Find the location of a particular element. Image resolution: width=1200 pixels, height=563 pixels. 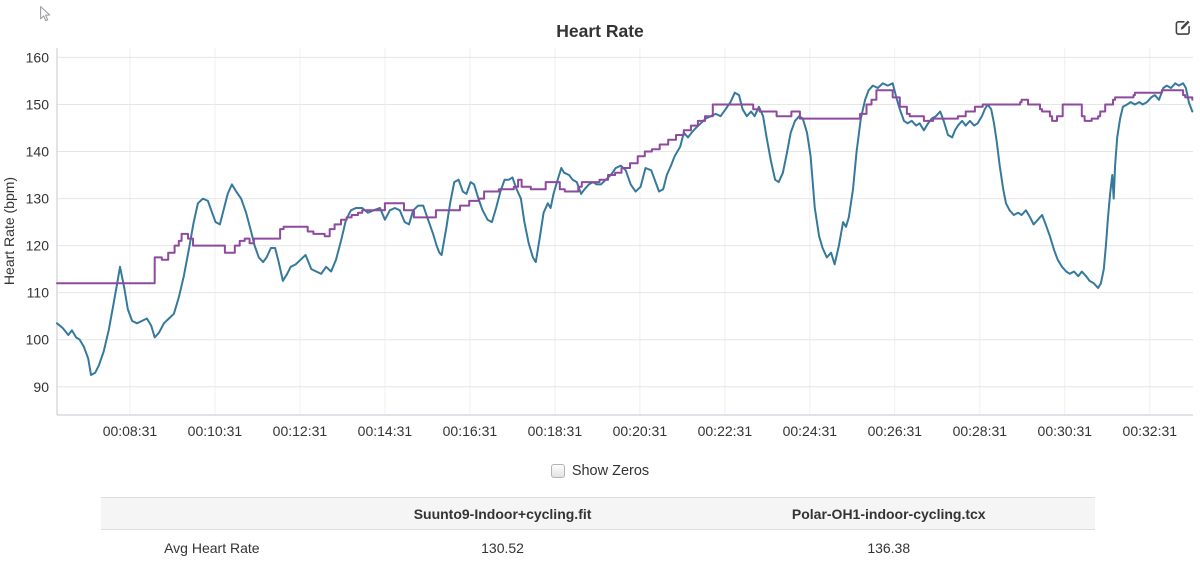

file2-avg-hr-value: 136.38 is located at coordinates (889, 547).